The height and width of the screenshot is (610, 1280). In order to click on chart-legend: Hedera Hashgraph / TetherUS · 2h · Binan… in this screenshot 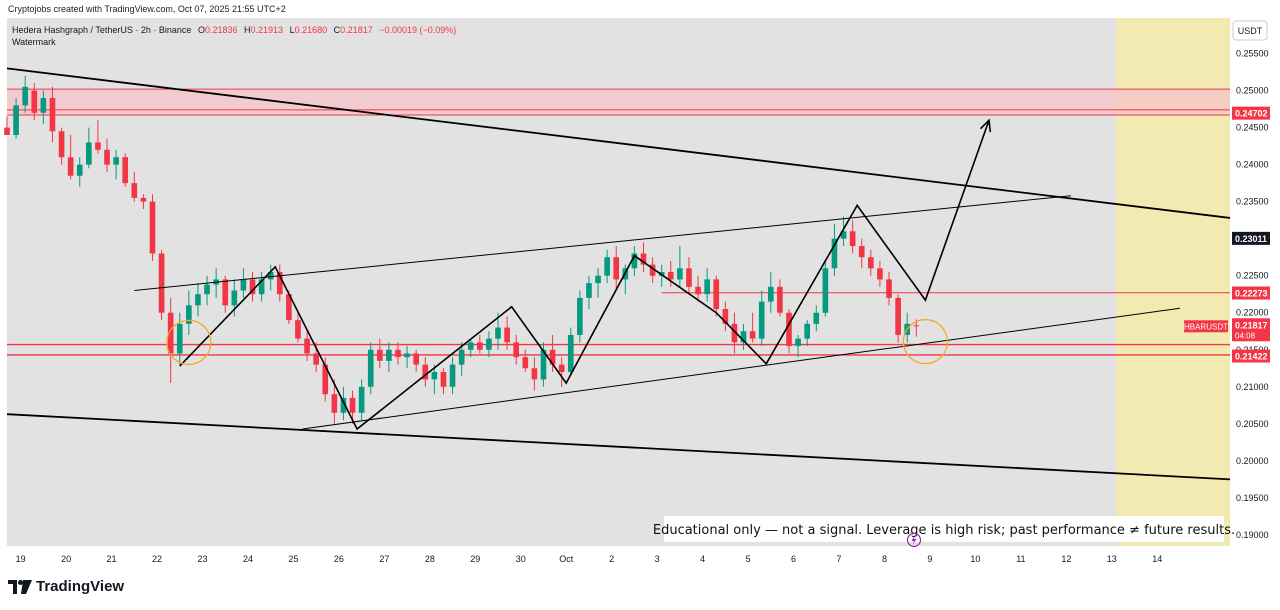, I will do `click(234, 36)`.